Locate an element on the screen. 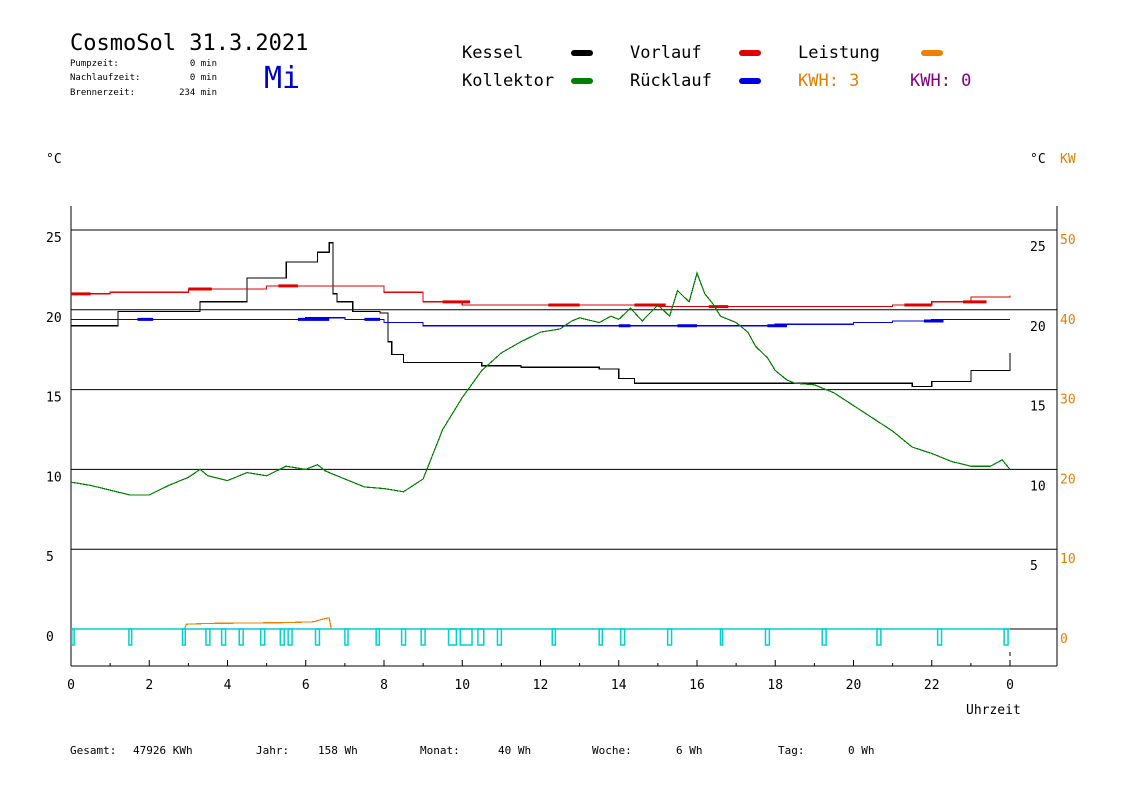 The image size is (1148, 812). series-pumpe is located at coordinates (540, 637).